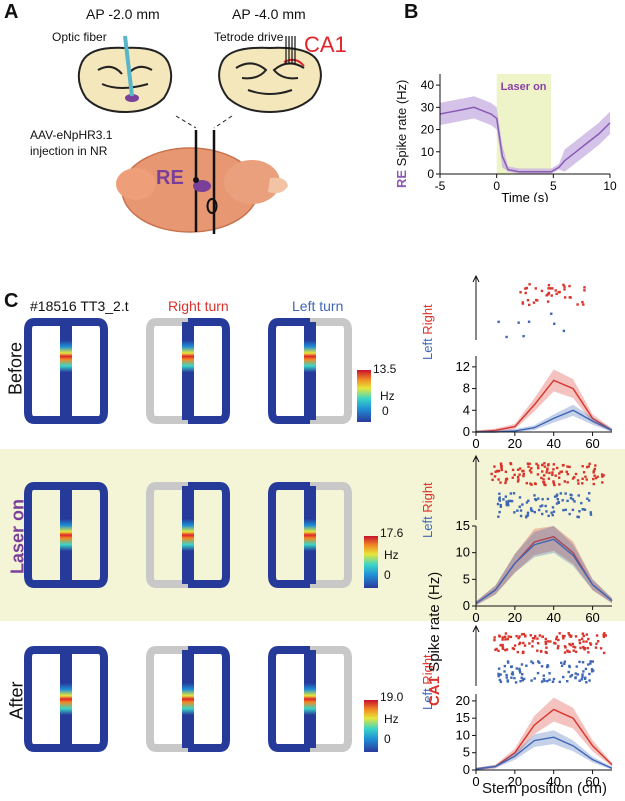 The width and height of the screenshot is (625, 801). Describe the element at coordinates (524, 196) in the screenshot. I see `b-x-label: Time (s)` at that location.